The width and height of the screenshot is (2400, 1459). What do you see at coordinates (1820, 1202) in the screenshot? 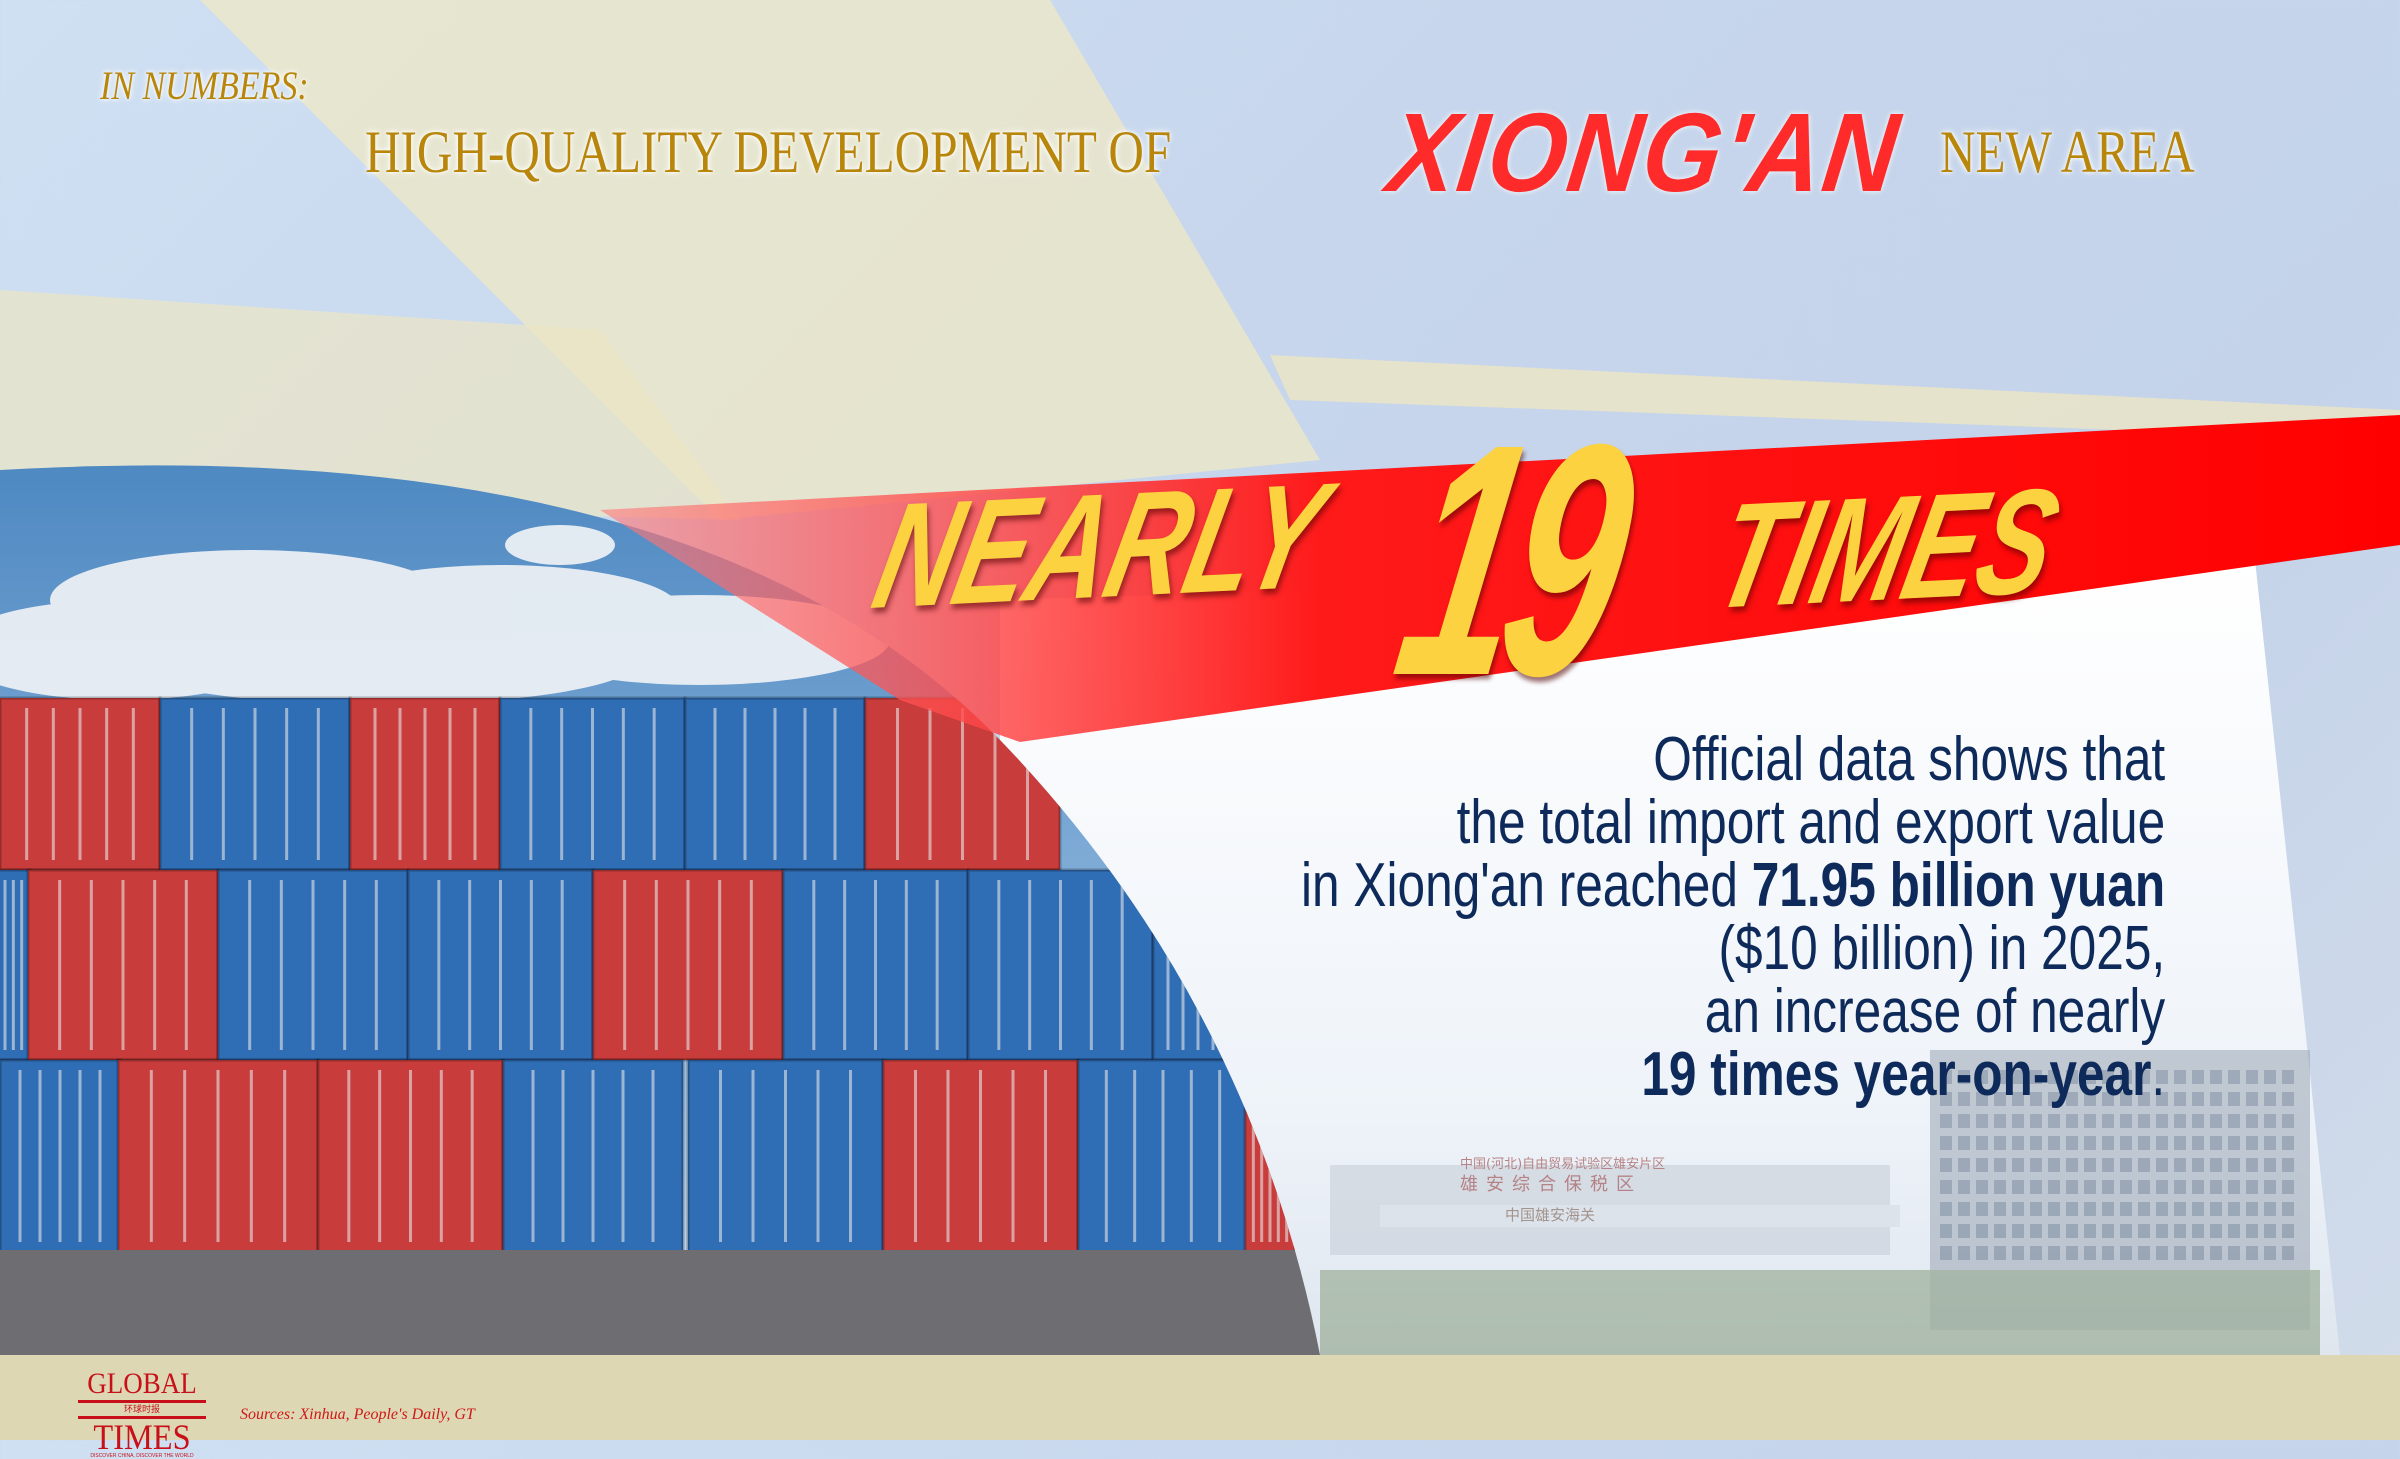
I see `building-photo: 中国(河北)自由贸易试验区雄安片区 雄安综合保税区 中国雄安海关` at bounding box center [1820, 1202].